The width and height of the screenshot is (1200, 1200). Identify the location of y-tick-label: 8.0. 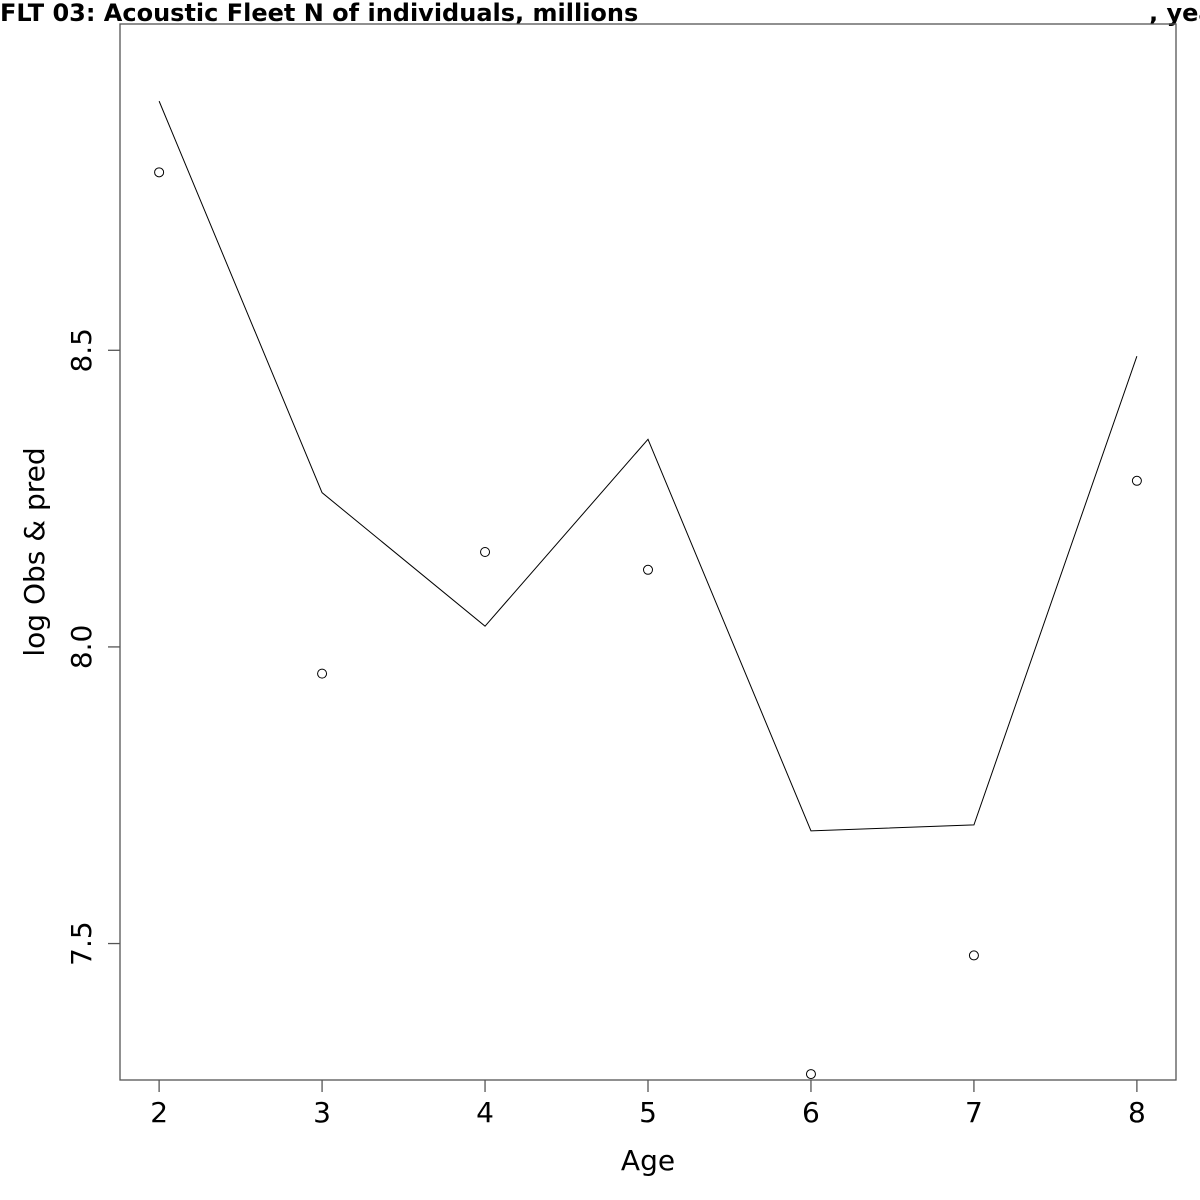
(81, 647).